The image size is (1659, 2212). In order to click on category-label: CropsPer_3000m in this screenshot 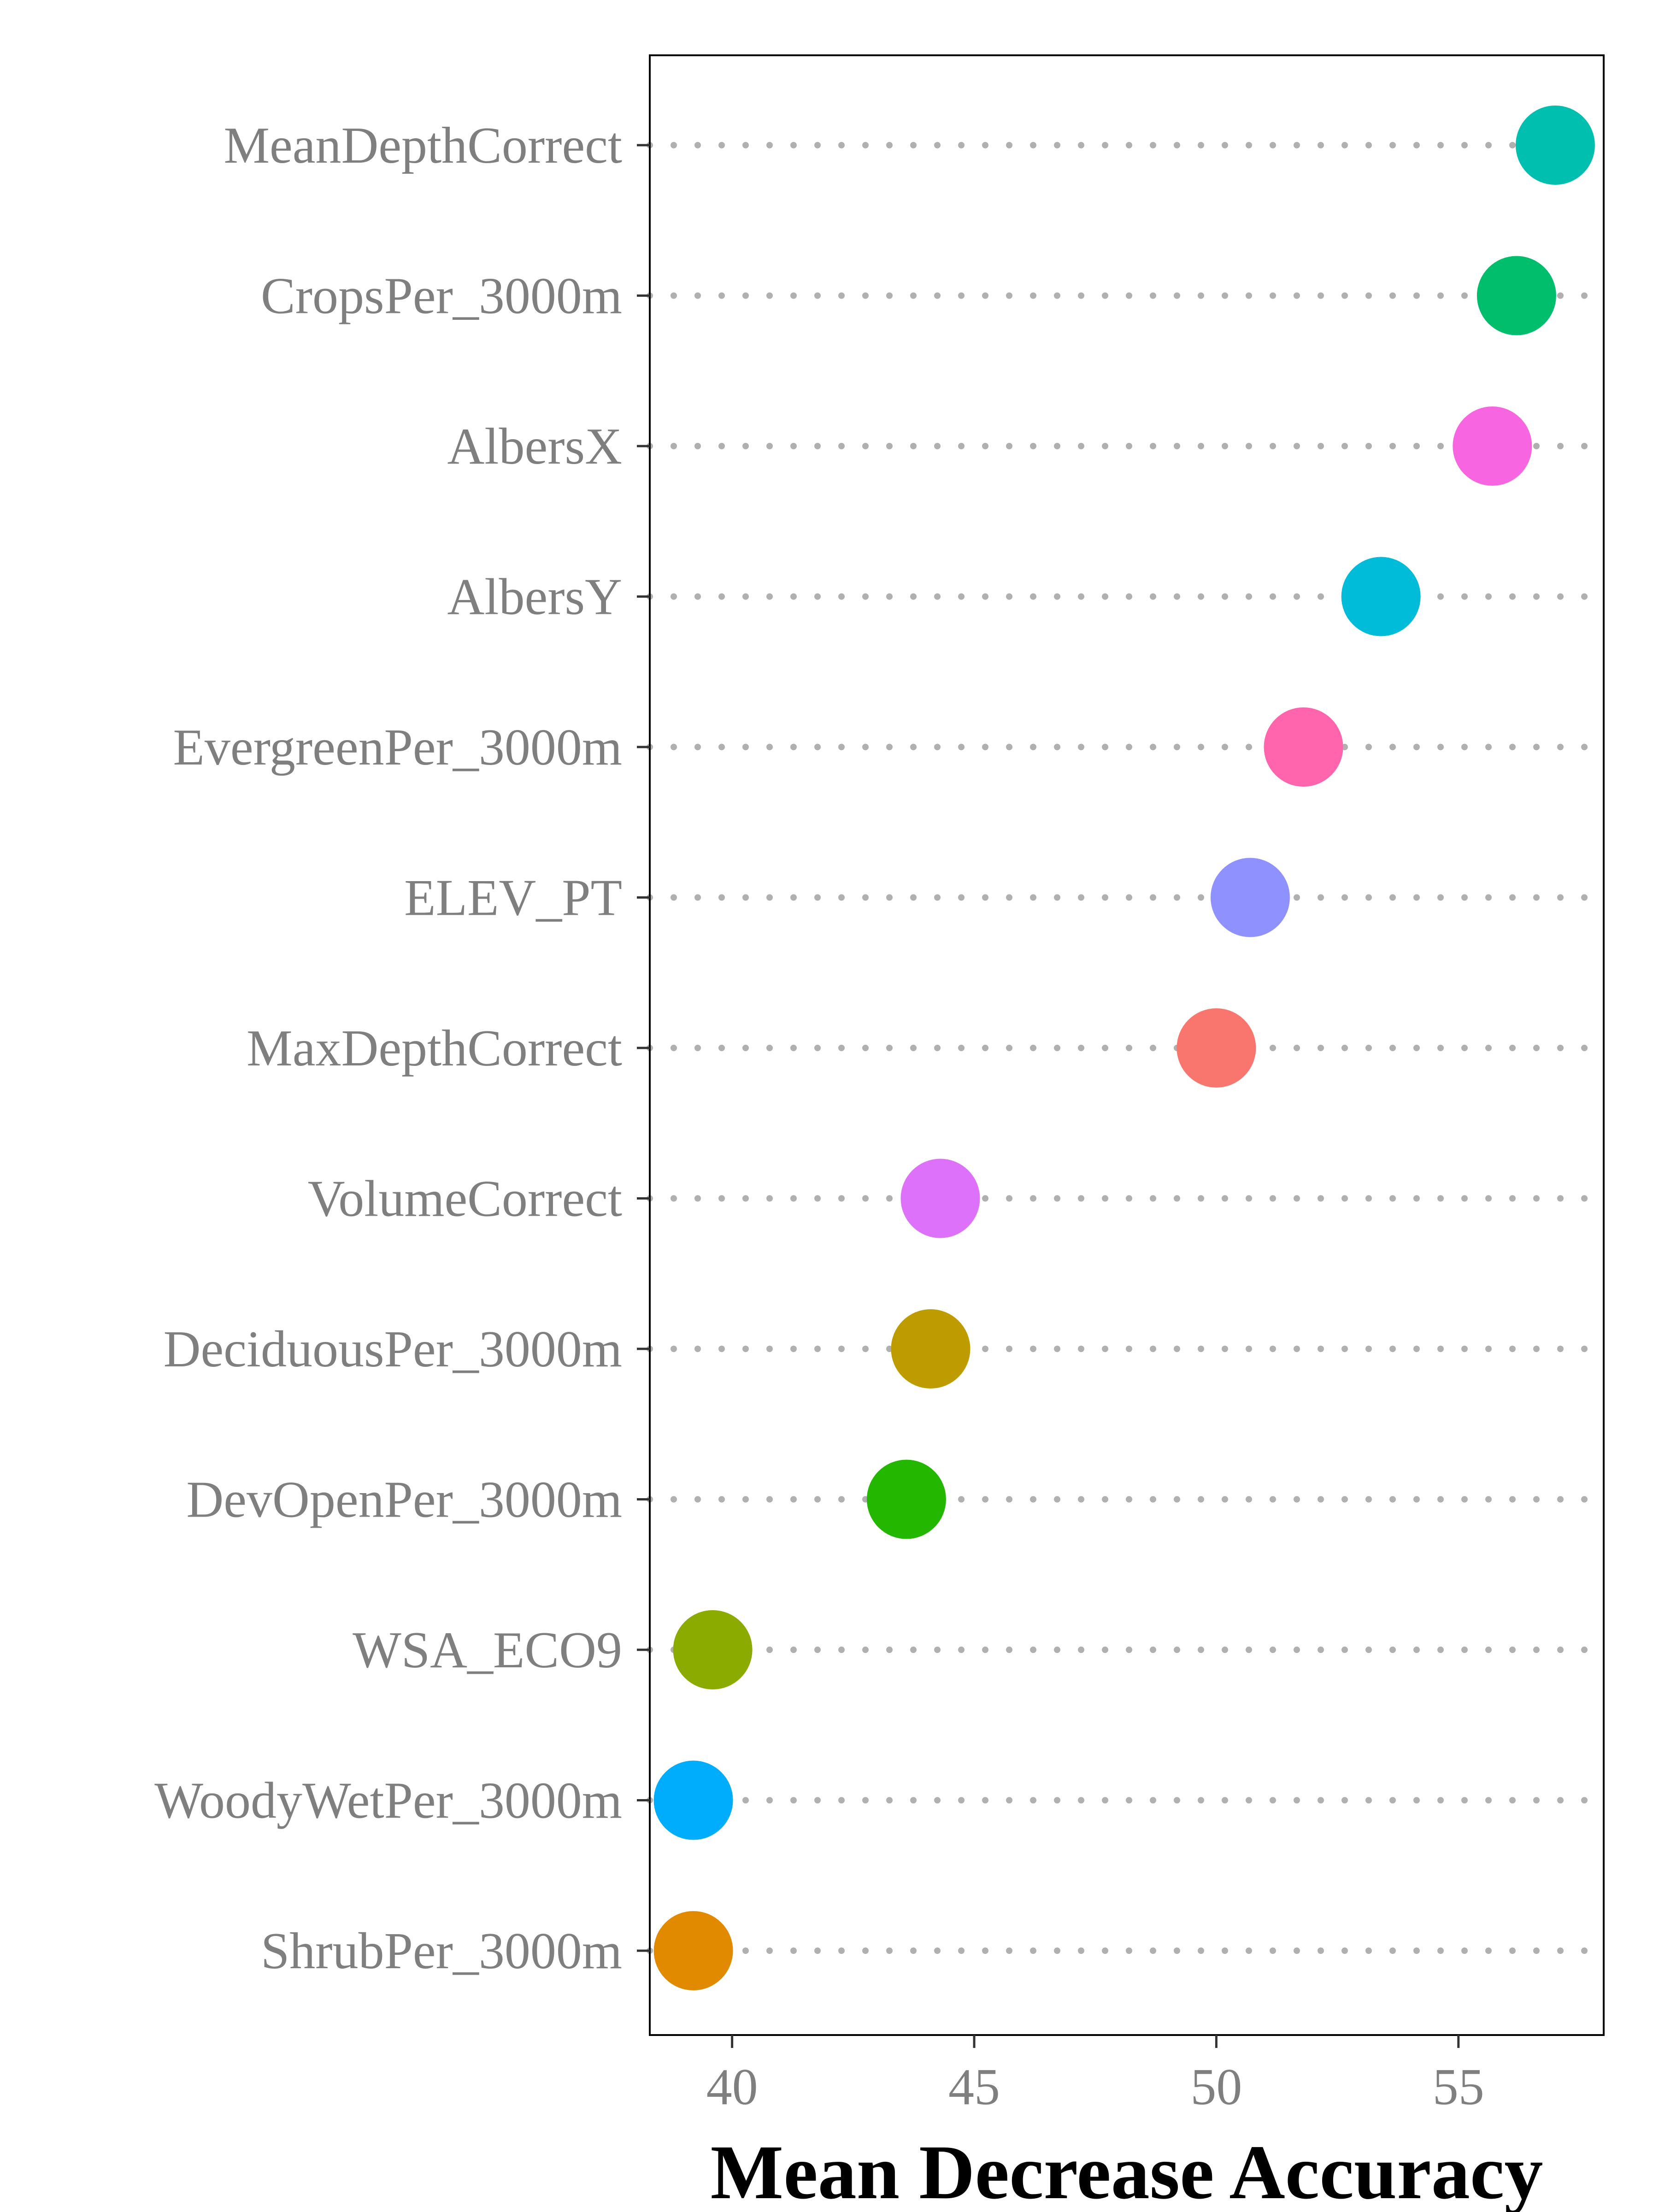, I will do `click(441, 296)`.